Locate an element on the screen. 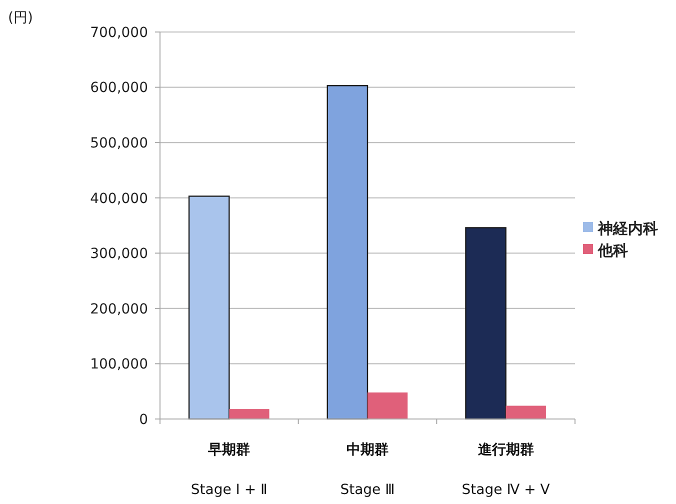  y-tick-label: 600,000 is located at coordinates (119, 88).